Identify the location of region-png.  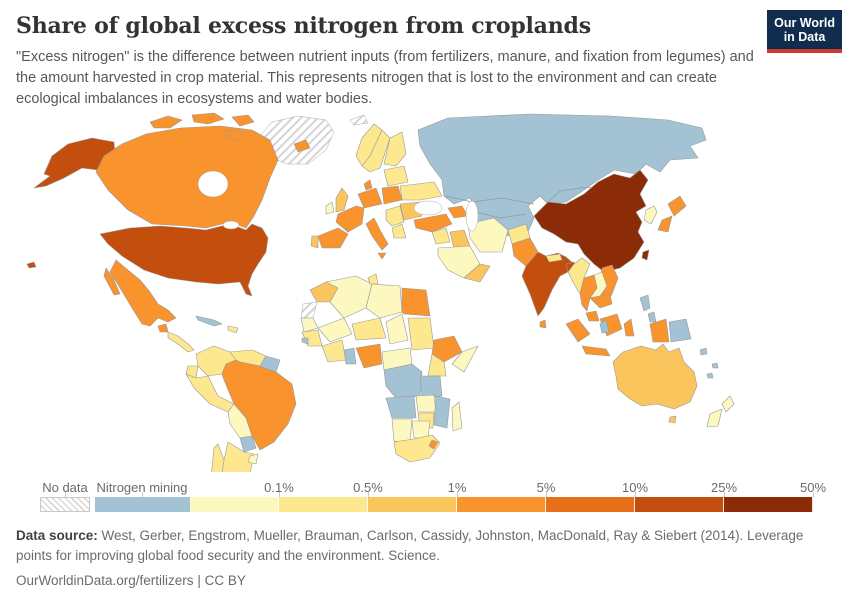
(680, 331).